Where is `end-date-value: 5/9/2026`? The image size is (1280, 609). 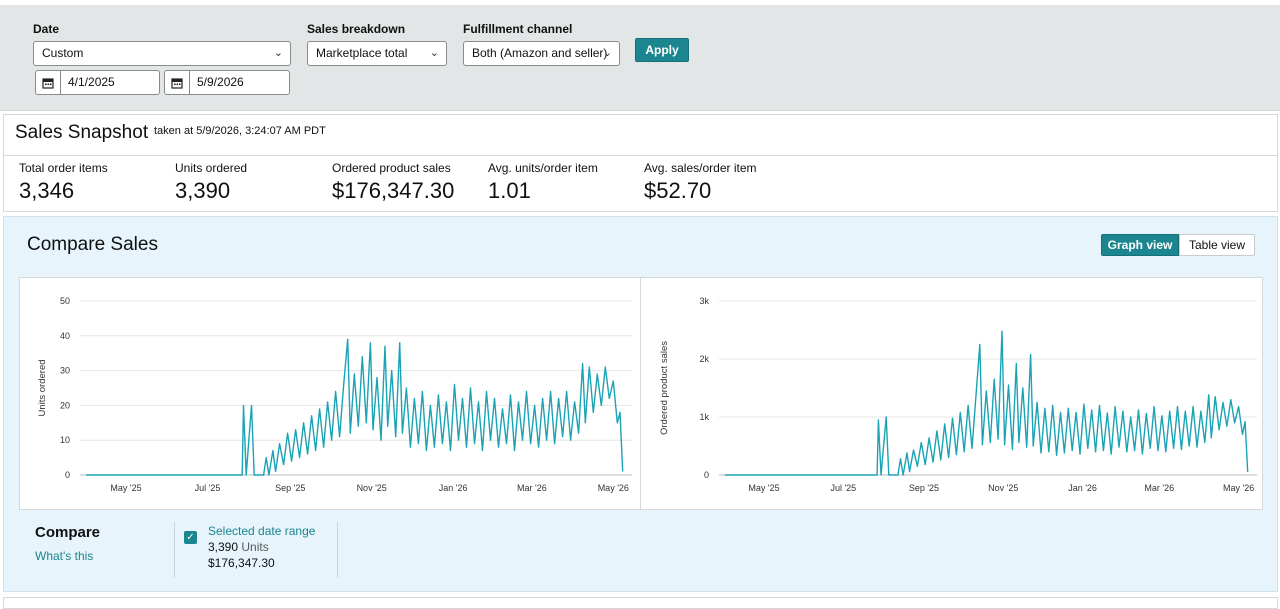 end-date-value: 5/9/2026 is located at coordinates (220, 82).